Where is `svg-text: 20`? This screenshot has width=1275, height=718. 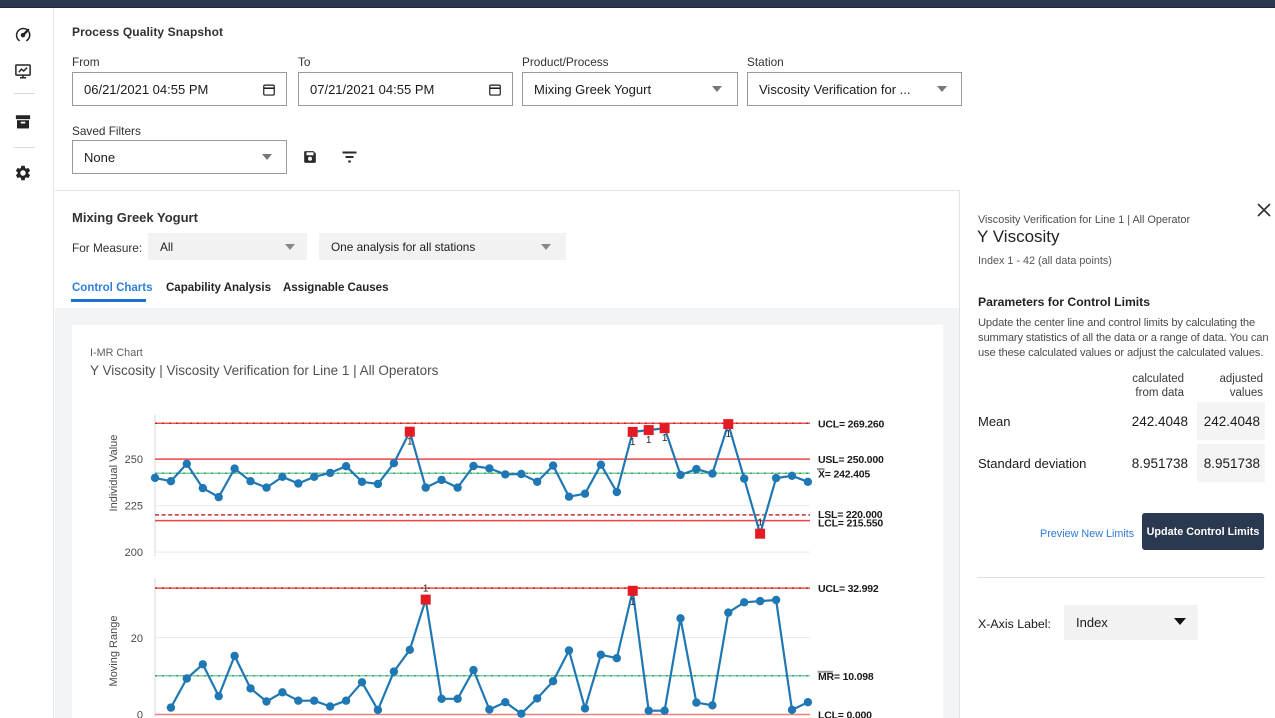 svg-text: 20 is located at coordinates (137, 639).